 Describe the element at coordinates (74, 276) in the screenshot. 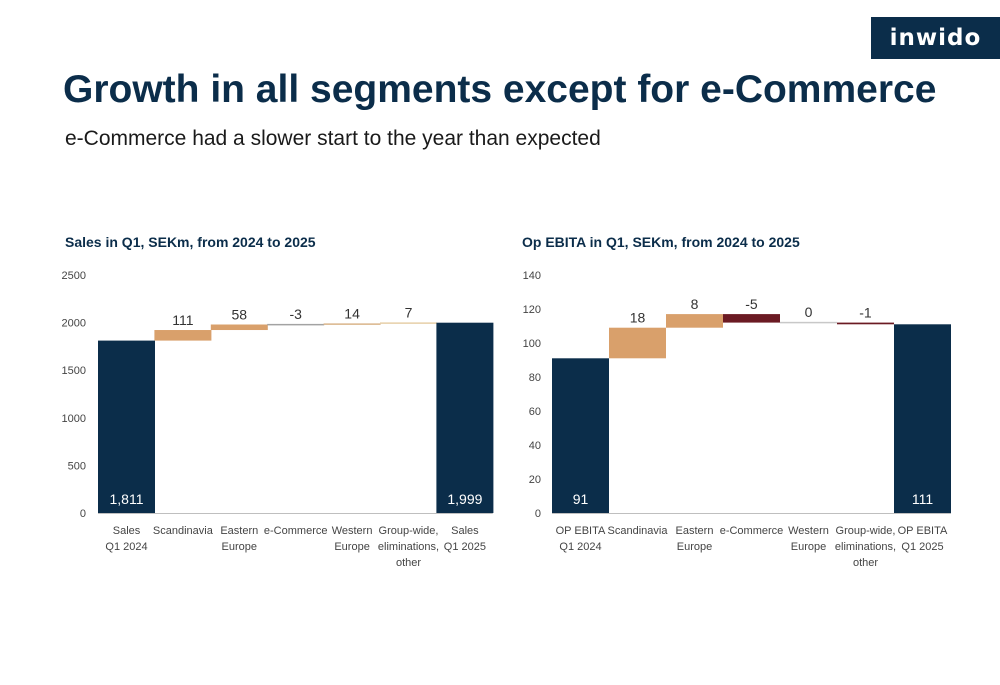

I see `y-tick-label: 2500` at that location.